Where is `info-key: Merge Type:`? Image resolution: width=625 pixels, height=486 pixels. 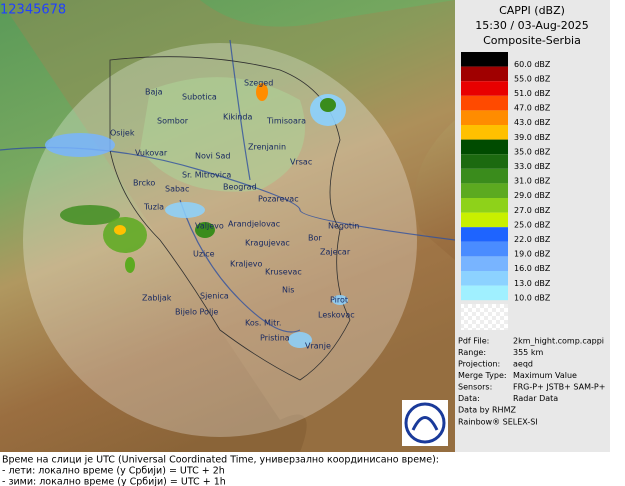 info-key: Merge Type: is located at coordinates (482, 375).